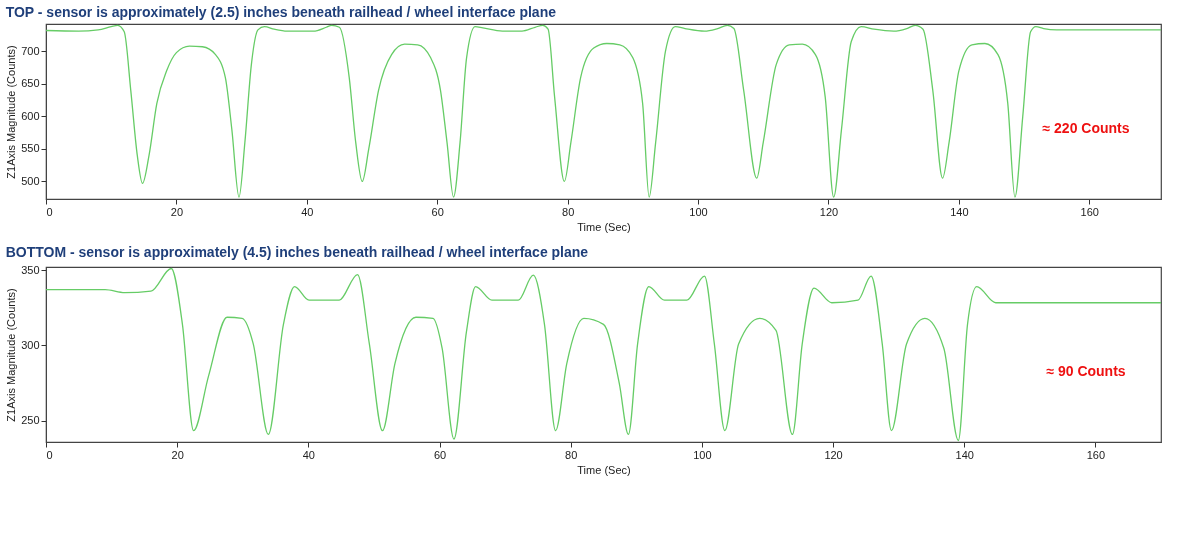  I want to click on y-tick-label: 700, so click(30, 50).